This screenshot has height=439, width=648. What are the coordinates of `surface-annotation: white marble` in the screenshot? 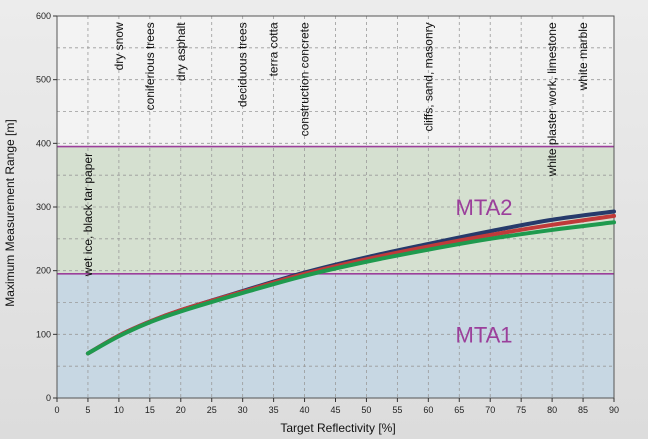 It's located at (583, 56).